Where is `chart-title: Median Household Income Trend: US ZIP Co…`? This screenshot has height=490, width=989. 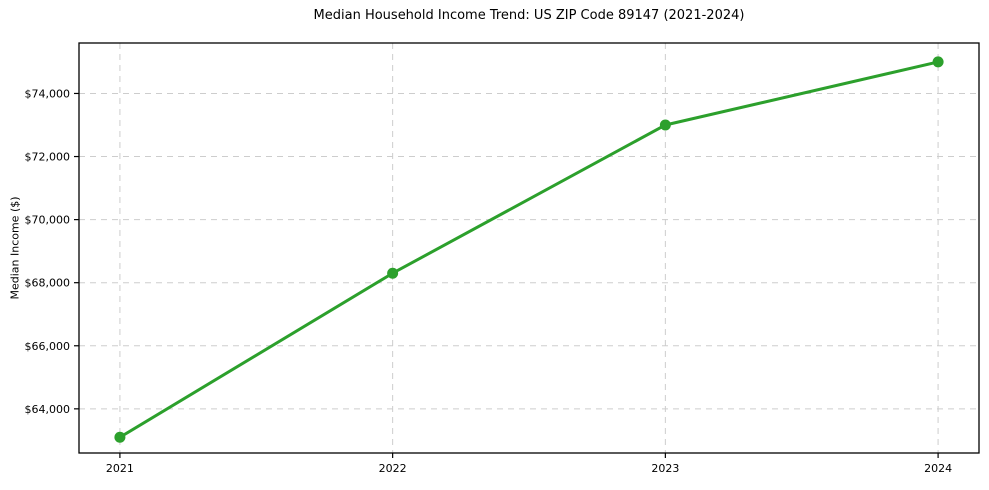
chart-title: Median Household Income Trend: US ZIP Co… is located at coordinates (529, 15).